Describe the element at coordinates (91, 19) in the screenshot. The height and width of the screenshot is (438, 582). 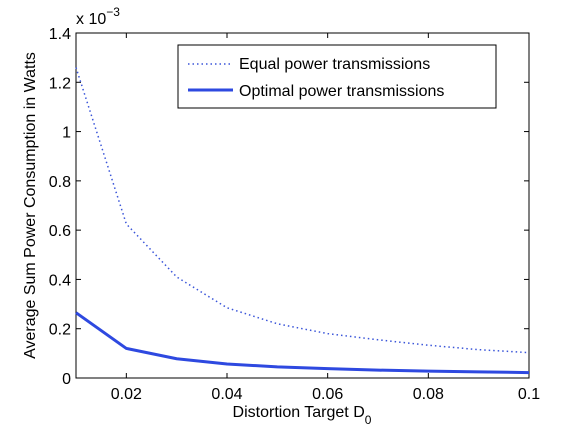
I see `y-multiplier-base: x 10` at that location.